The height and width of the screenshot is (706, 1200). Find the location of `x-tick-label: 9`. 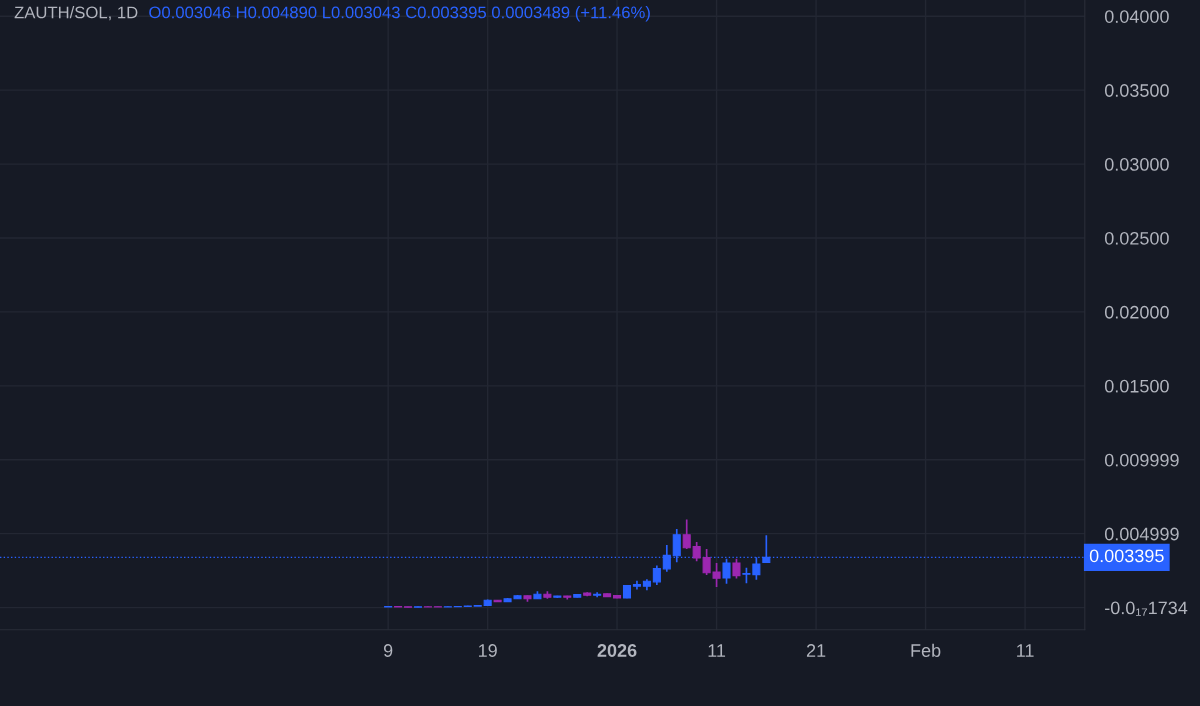

x-tick-label: 9 is located at coordinates (388, 650).